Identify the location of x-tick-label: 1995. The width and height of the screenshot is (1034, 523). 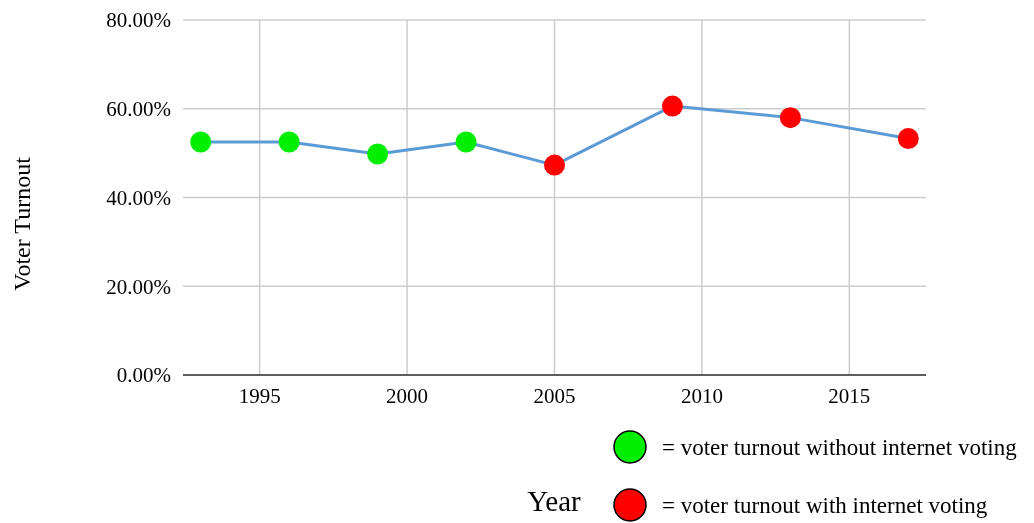
(259, 396).